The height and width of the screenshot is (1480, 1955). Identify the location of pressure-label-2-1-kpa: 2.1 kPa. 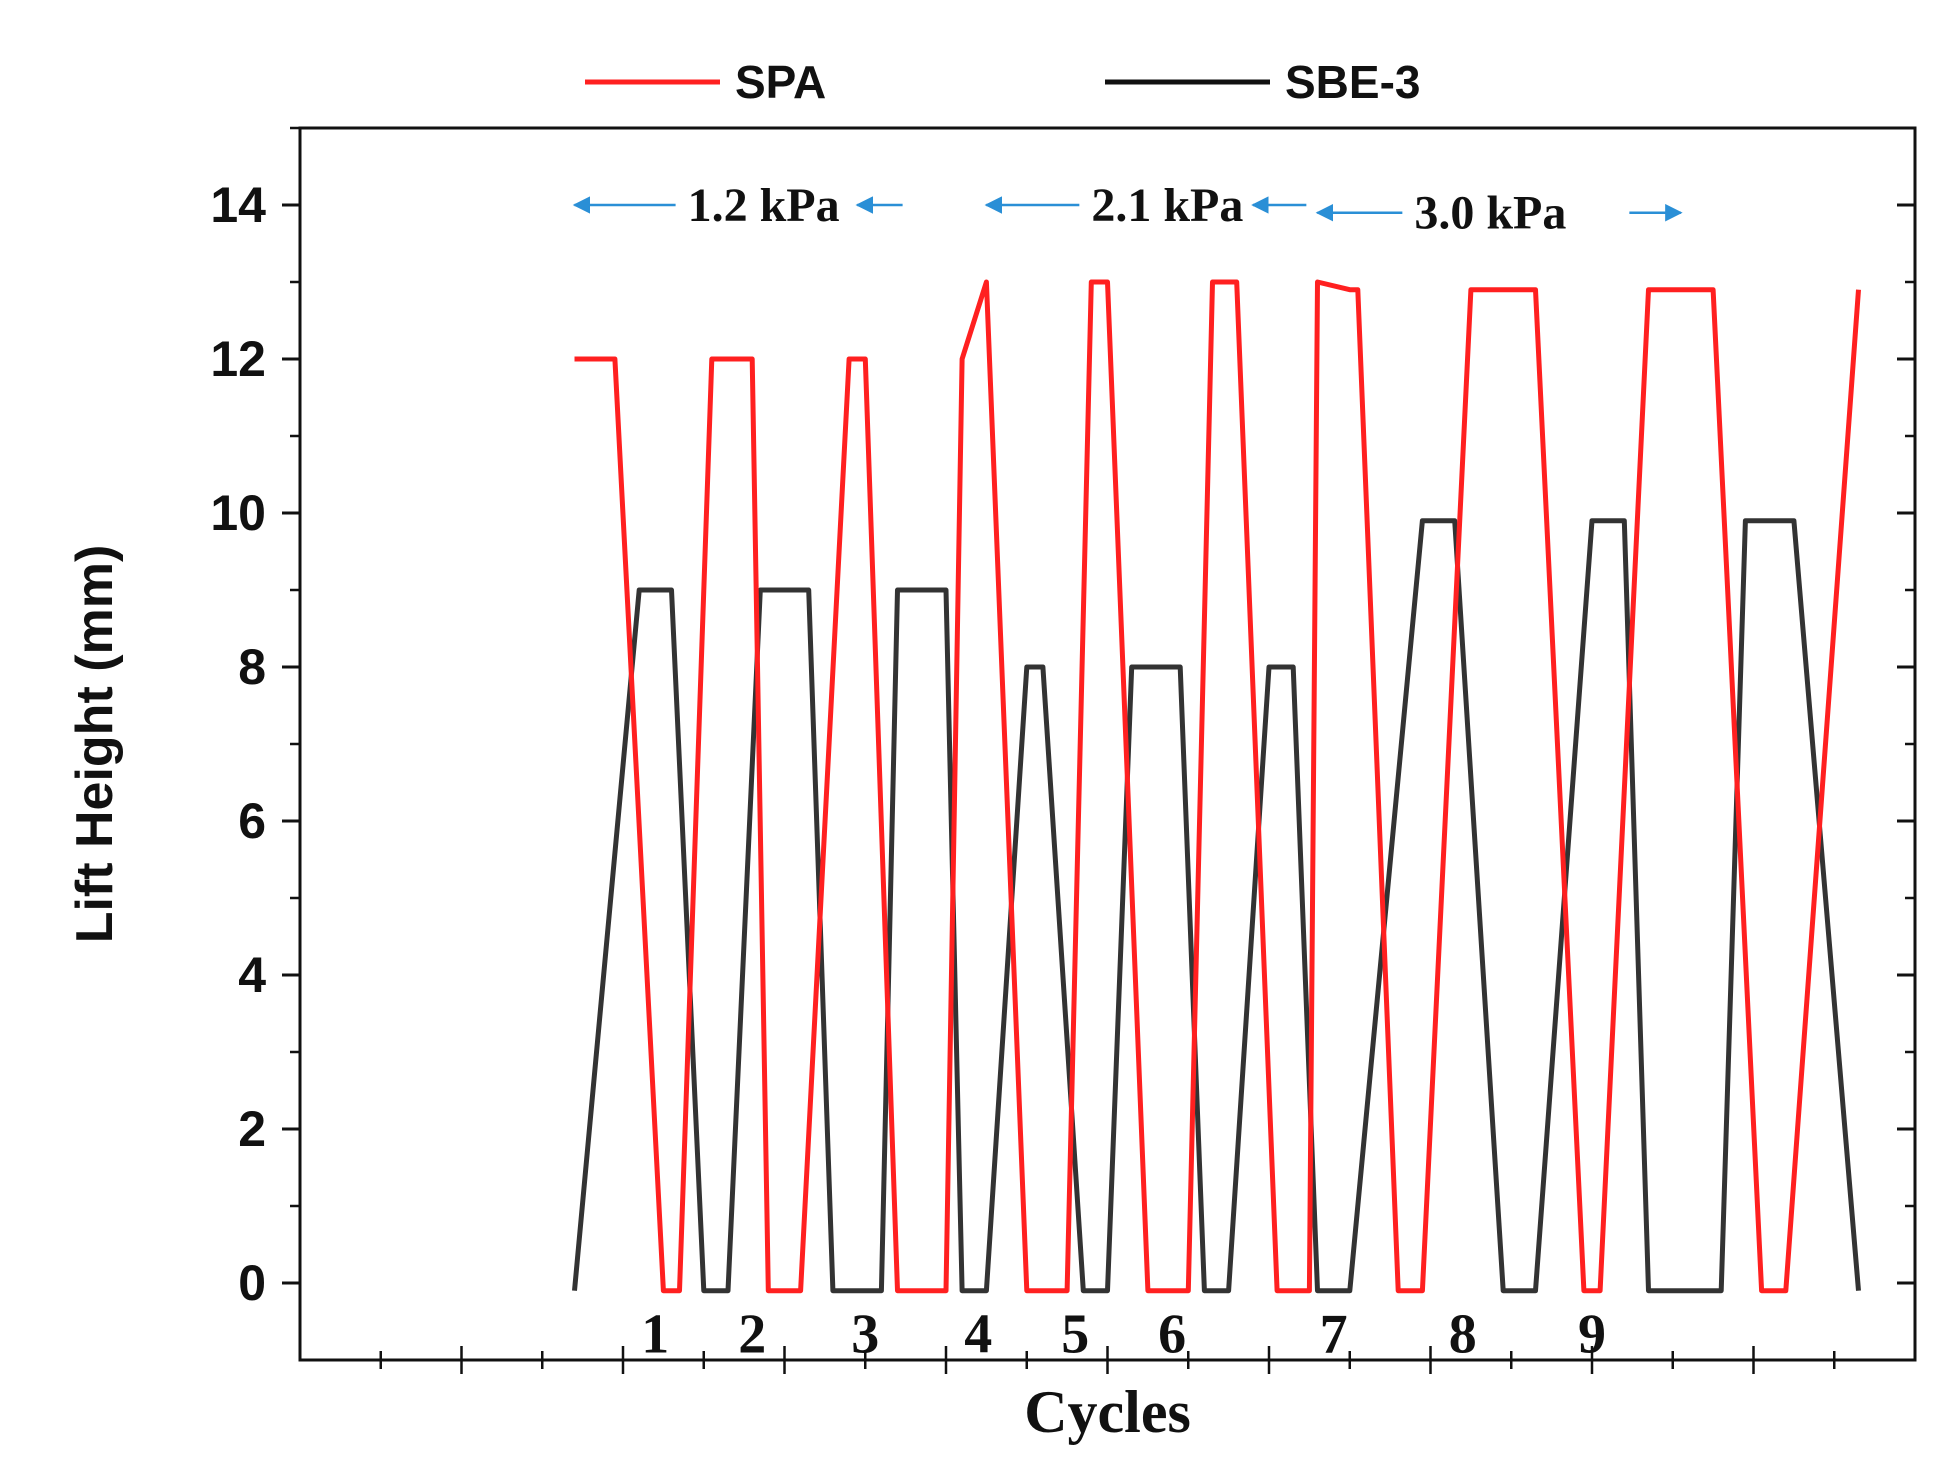
(1167, 205).